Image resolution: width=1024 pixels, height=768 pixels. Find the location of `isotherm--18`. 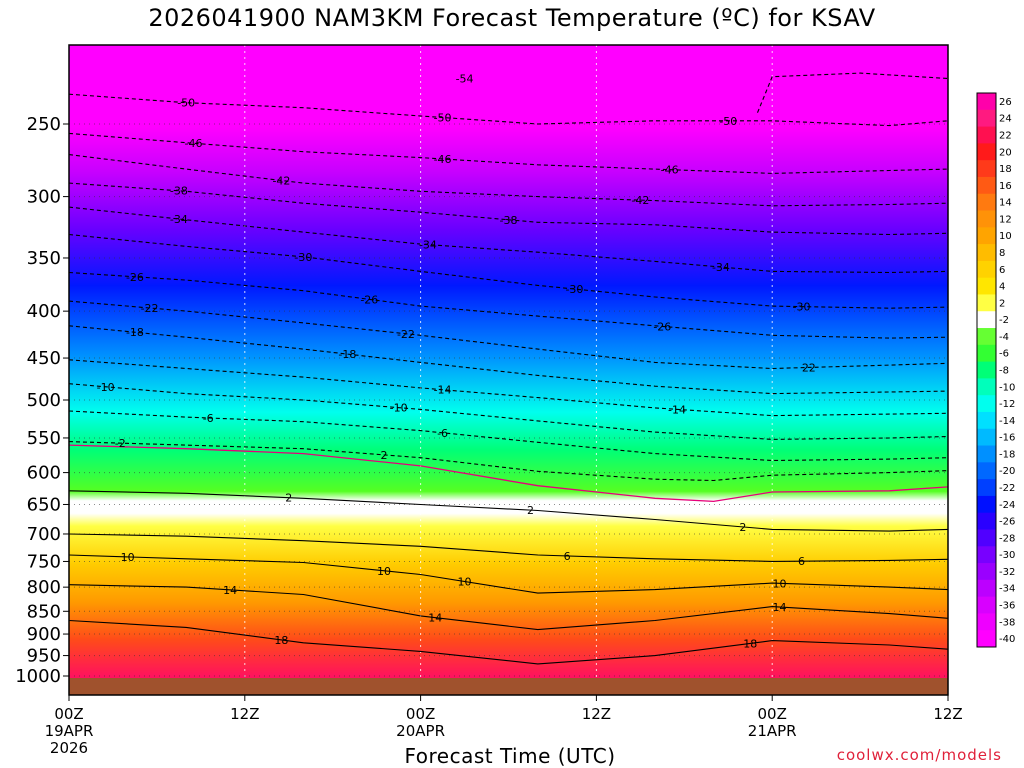

isotherm--18 is located at coordinates (508, 360).